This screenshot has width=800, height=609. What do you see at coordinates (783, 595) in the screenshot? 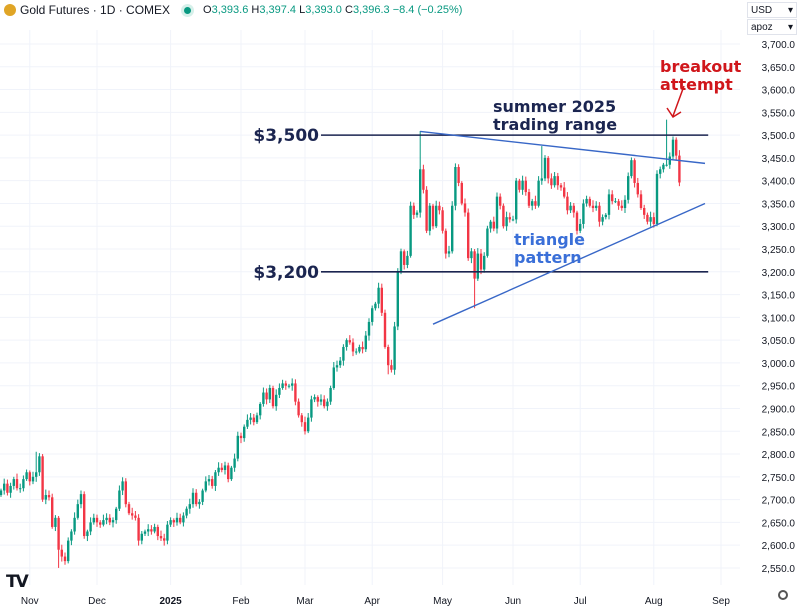
I see `settings-gear-icon` at bounding box center [783, 595].